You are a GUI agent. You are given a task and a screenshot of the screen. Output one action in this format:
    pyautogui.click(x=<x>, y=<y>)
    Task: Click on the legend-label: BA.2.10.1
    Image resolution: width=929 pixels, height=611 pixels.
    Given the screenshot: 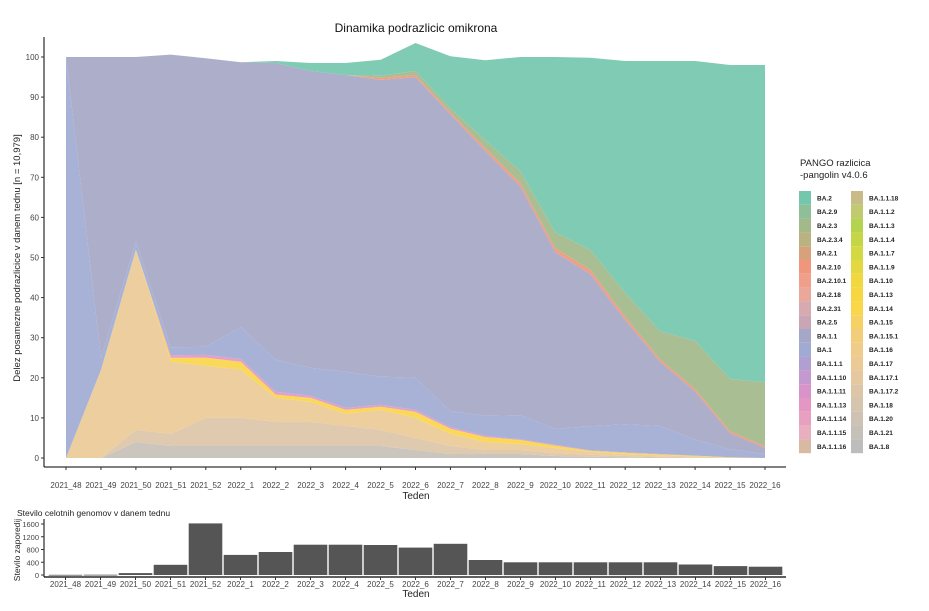 What is the action you would take?
    pyautogui.click(x=832, y=281)
    